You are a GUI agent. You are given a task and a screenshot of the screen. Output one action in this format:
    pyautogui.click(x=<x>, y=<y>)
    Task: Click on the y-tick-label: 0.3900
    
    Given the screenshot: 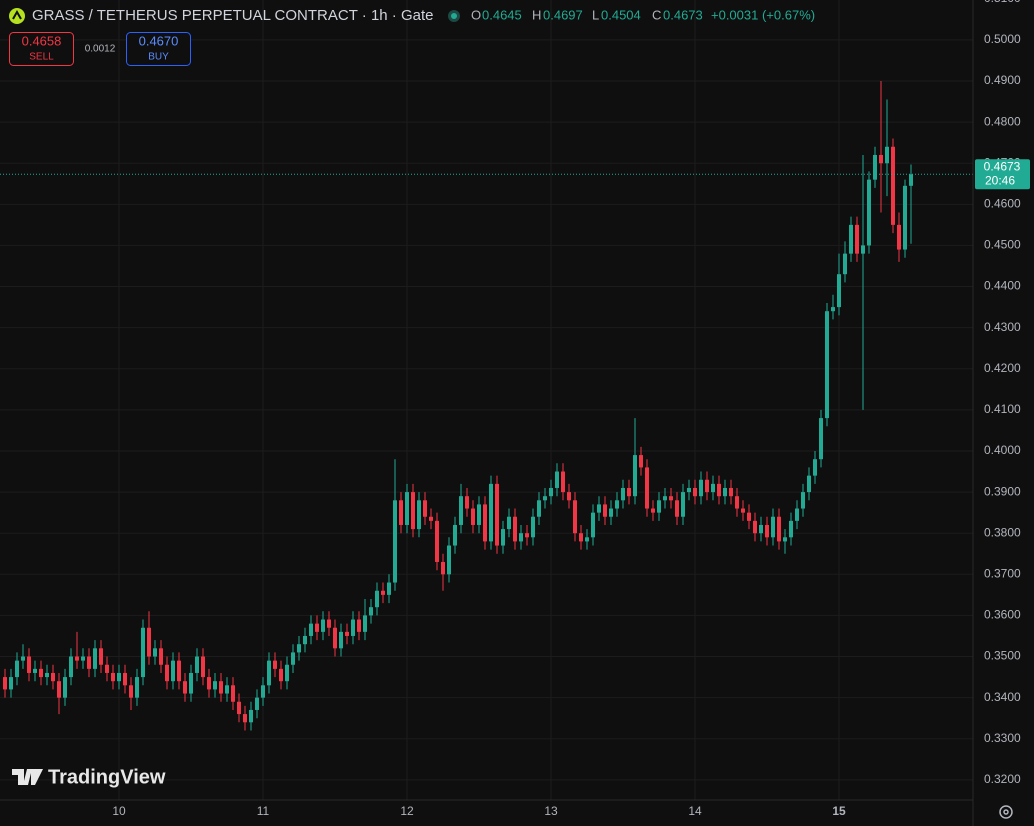 What is the action you would take?
    pyautogui.click(x=1002, y=491)
    